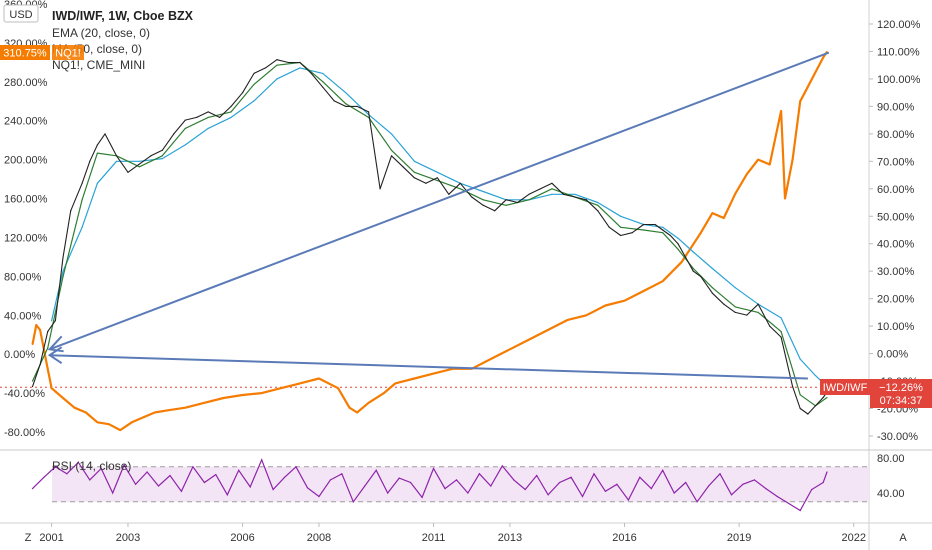 The image size is (932, 550). I want to click on time-axis-tick-8: 2022, so click(853, 538).